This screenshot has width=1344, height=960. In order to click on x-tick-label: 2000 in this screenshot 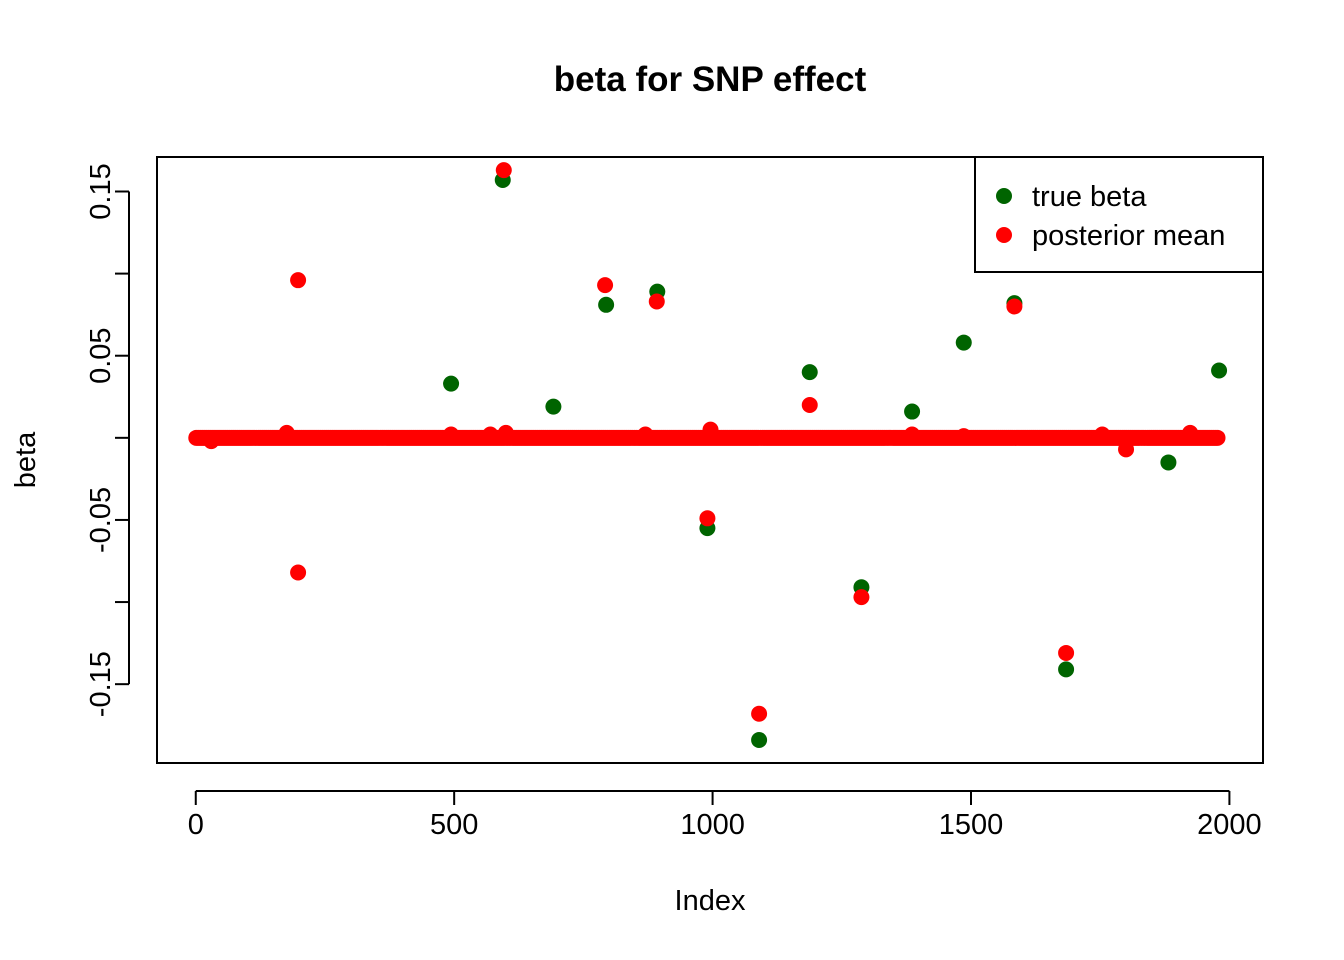, I will do `click(1229, 825)`.